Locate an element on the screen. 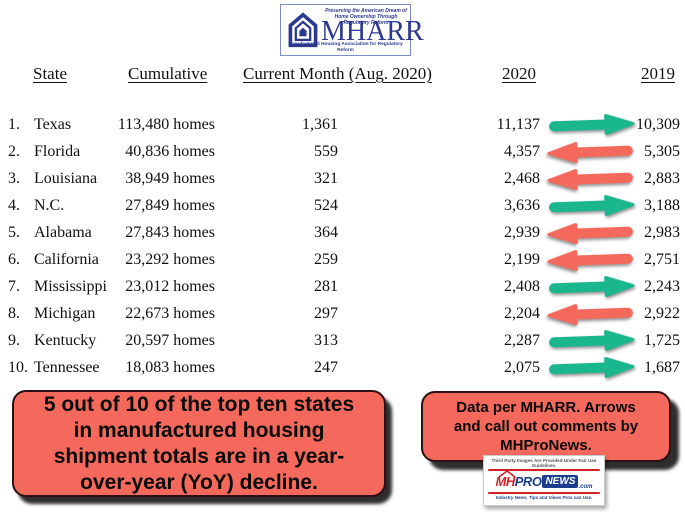 The height and width of the screenshot is (512, 685). row-state: Louisiana is located at coordinates (66, 178).